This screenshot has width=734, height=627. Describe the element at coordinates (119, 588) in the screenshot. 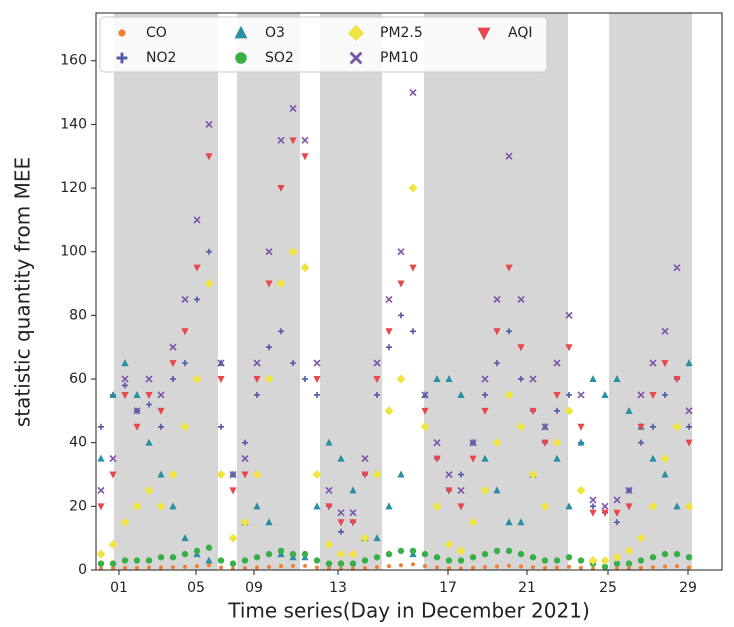

I see `x-tick-label: 01` at that location.